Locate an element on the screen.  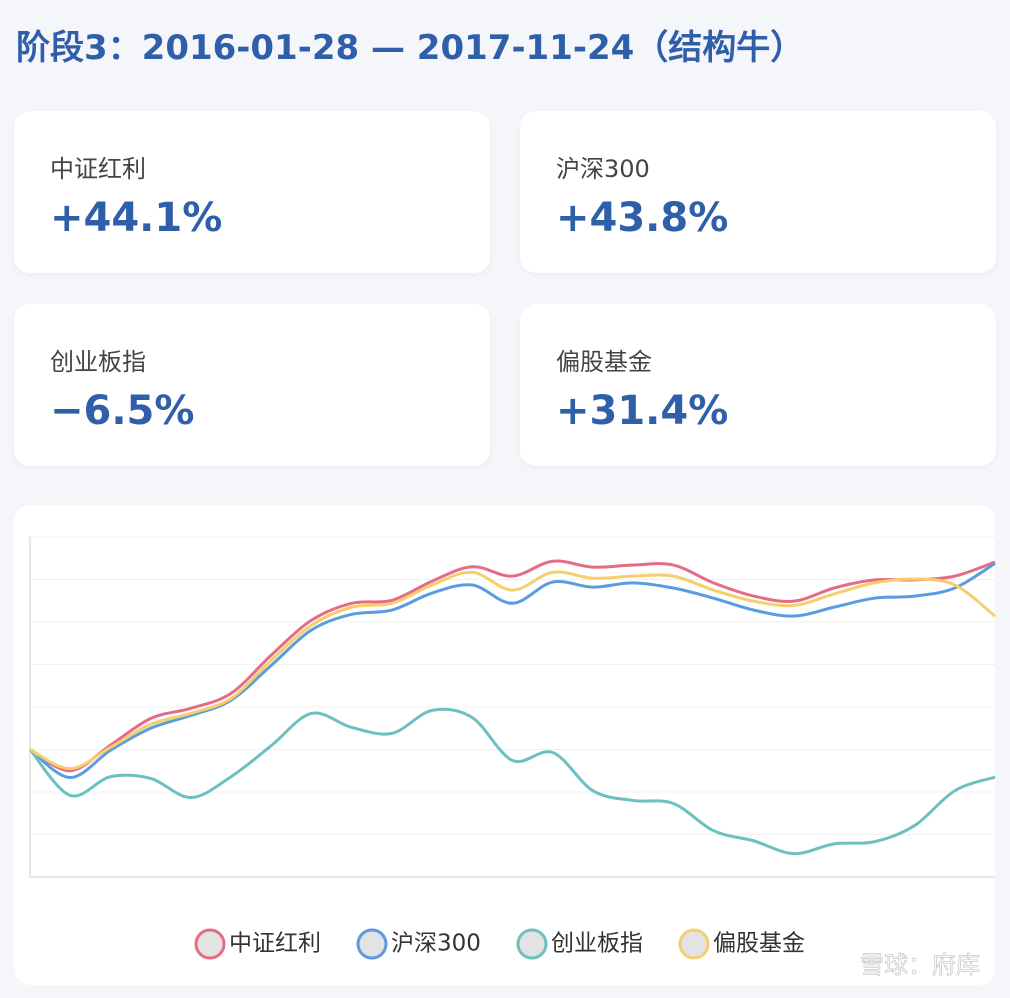
watermark: 雪球：府库 is located at coordinates (920, 965).